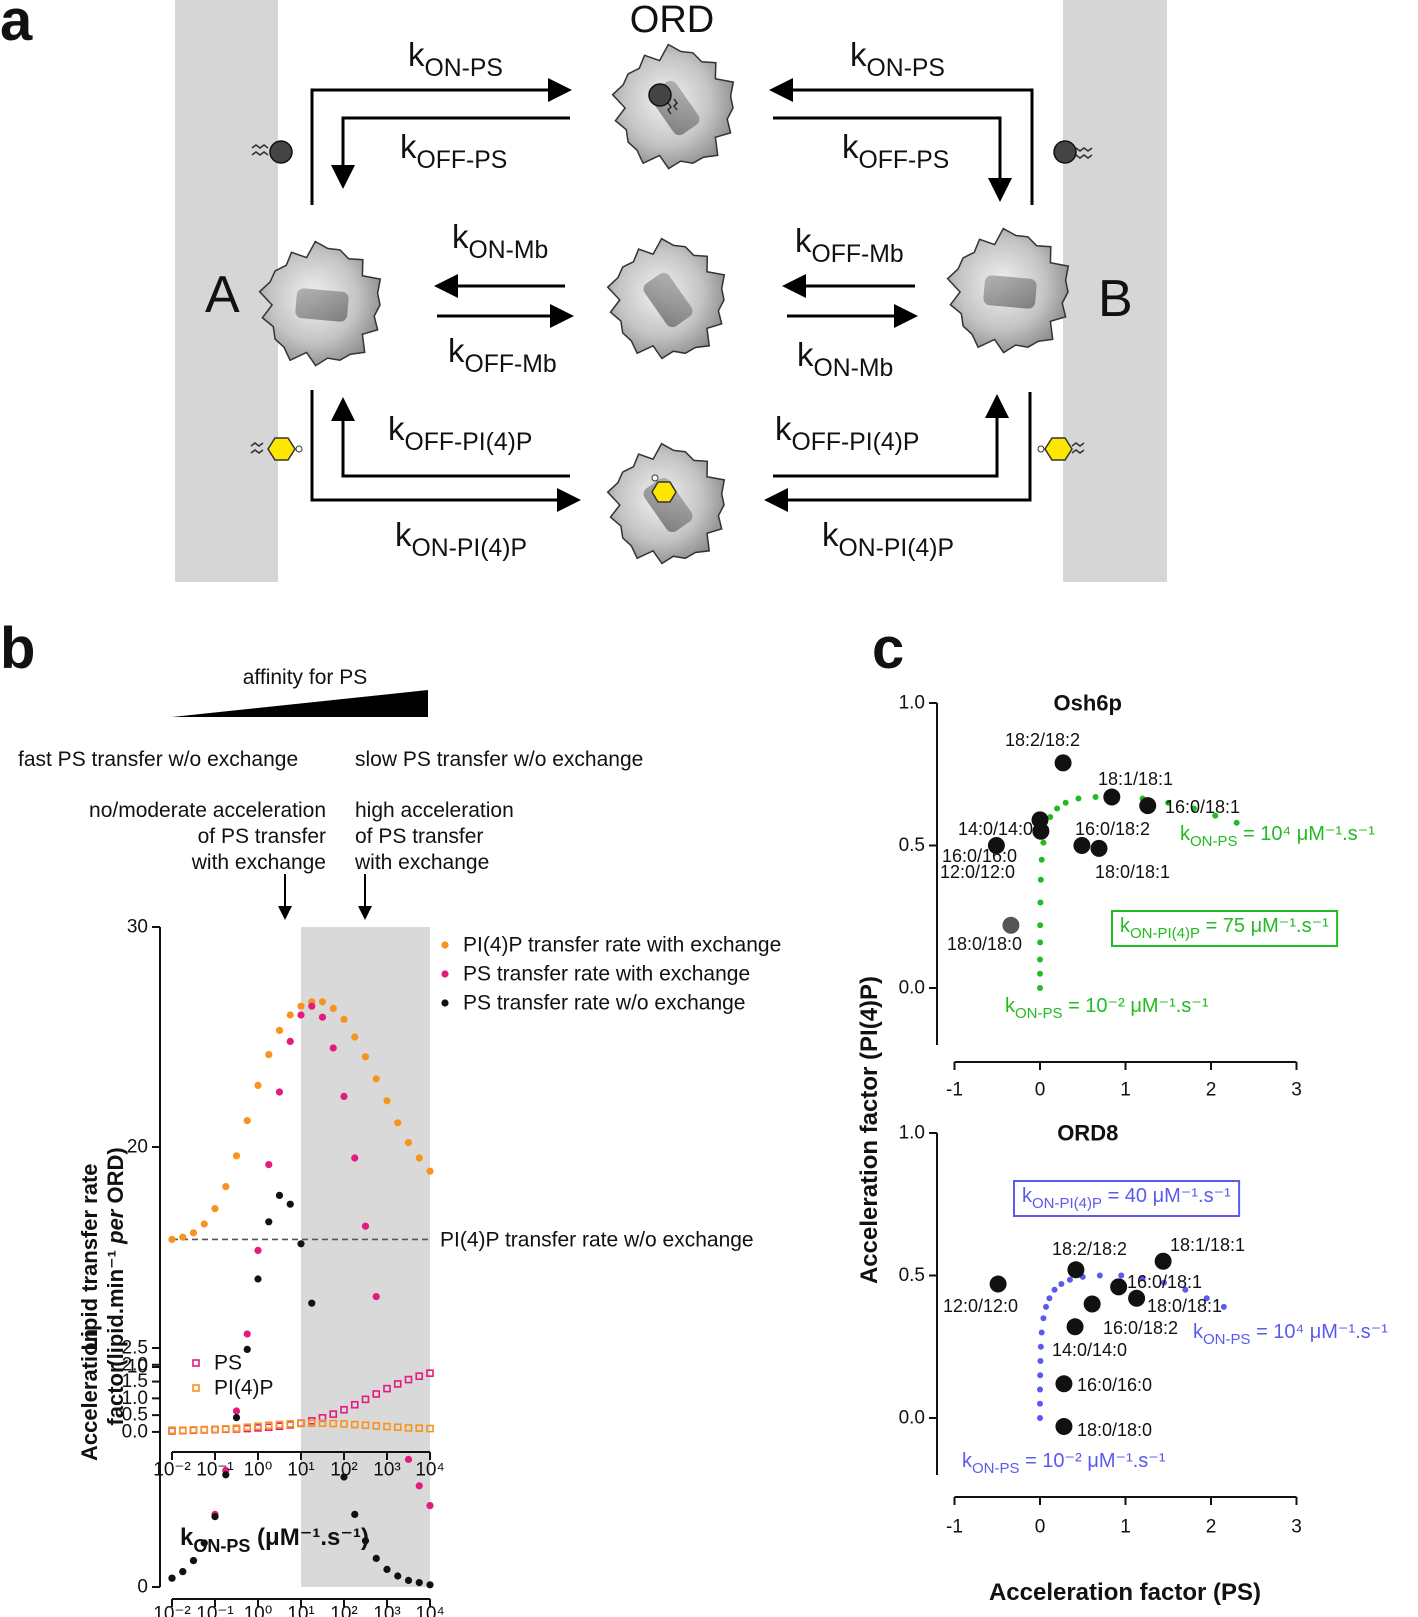 This screenshot has width=1418, height=1617. What do you see at coordinates (262, 836) in the screenshot?
I see `regime-note: of PS transfer` at bounding box center [262, 836].